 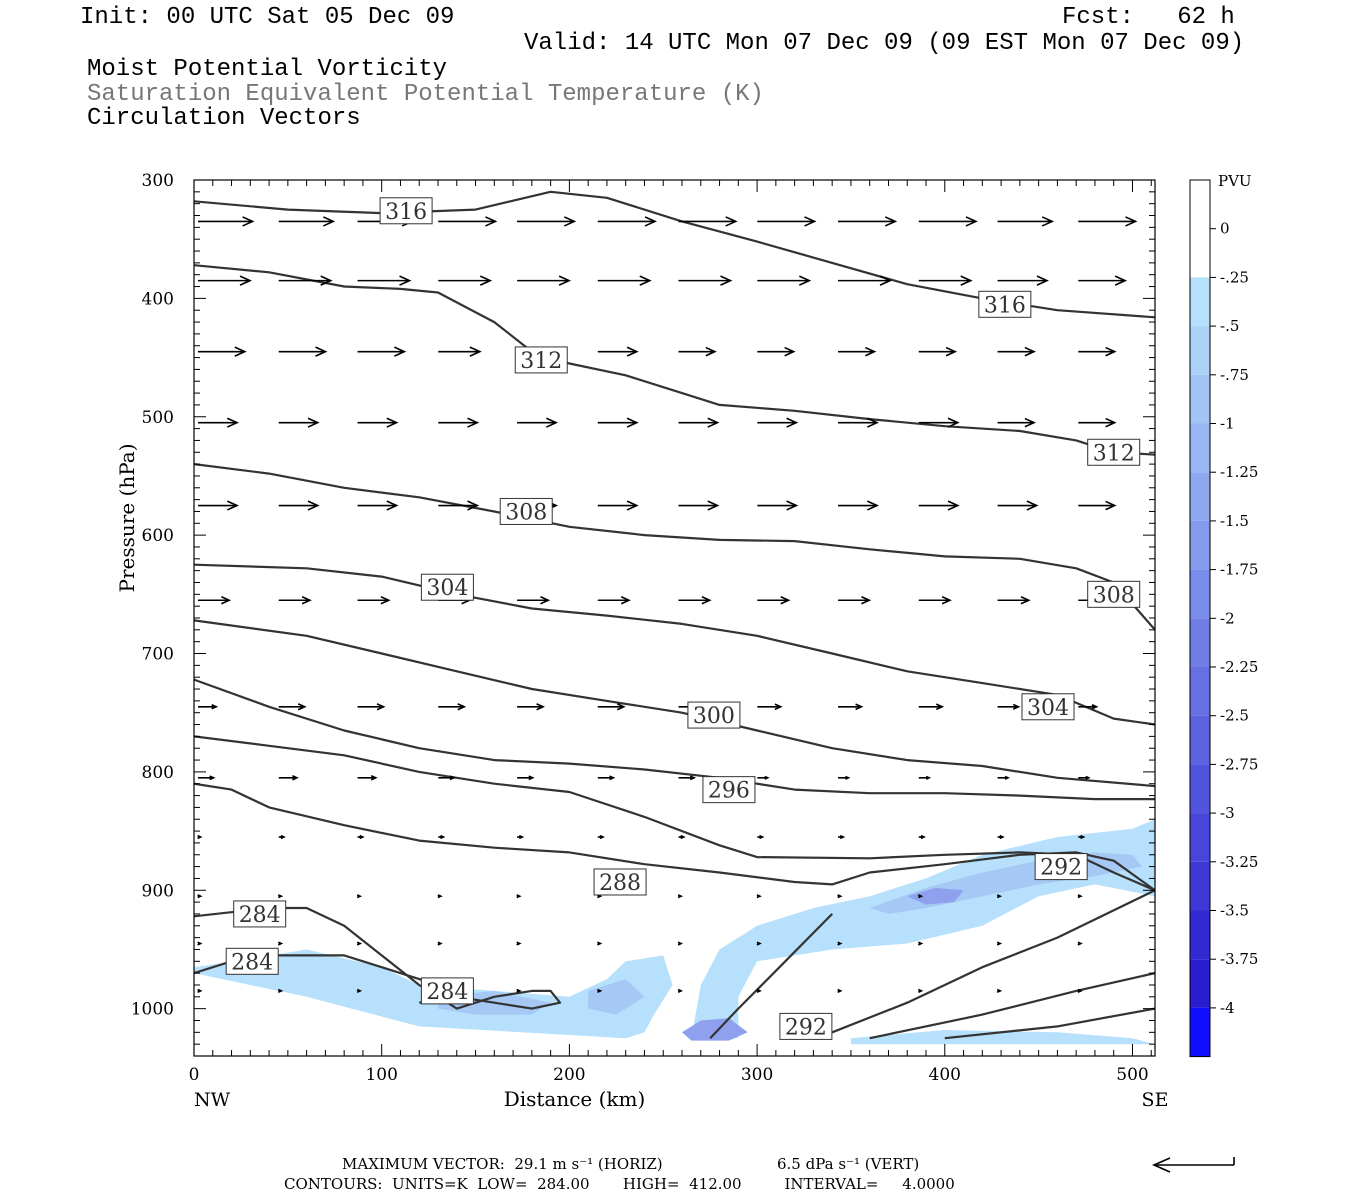 What do you see at coordinates (1234, 911) in the screenshot?
I see `colorbar-label: -3.5` at bounding box center [1234, 911].